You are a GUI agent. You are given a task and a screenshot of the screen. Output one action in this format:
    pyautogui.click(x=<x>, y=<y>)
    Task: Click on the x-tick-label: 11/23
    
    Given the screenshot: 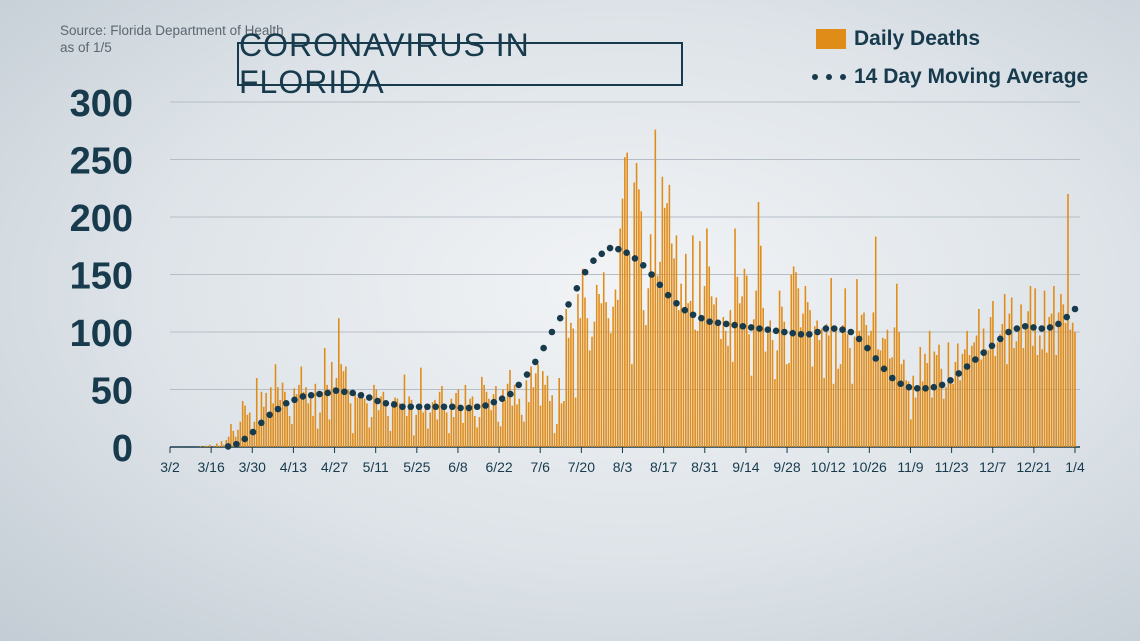 What is the action you would take?
    pyautogui.click(x=952, y=467)
    